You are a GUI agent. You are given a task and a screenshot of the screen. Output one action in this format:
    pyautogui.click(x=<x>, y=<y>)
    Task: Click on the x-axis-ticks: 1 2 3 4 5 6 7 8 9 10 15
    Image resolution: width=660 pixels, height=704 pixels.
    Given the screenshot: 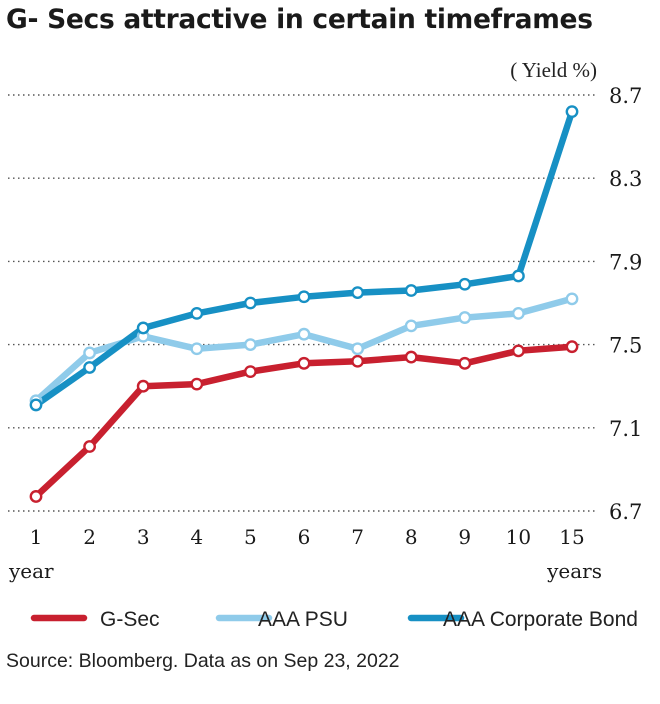 What is the action you would take?
    pyautogui.click(x=307, y=537)
    